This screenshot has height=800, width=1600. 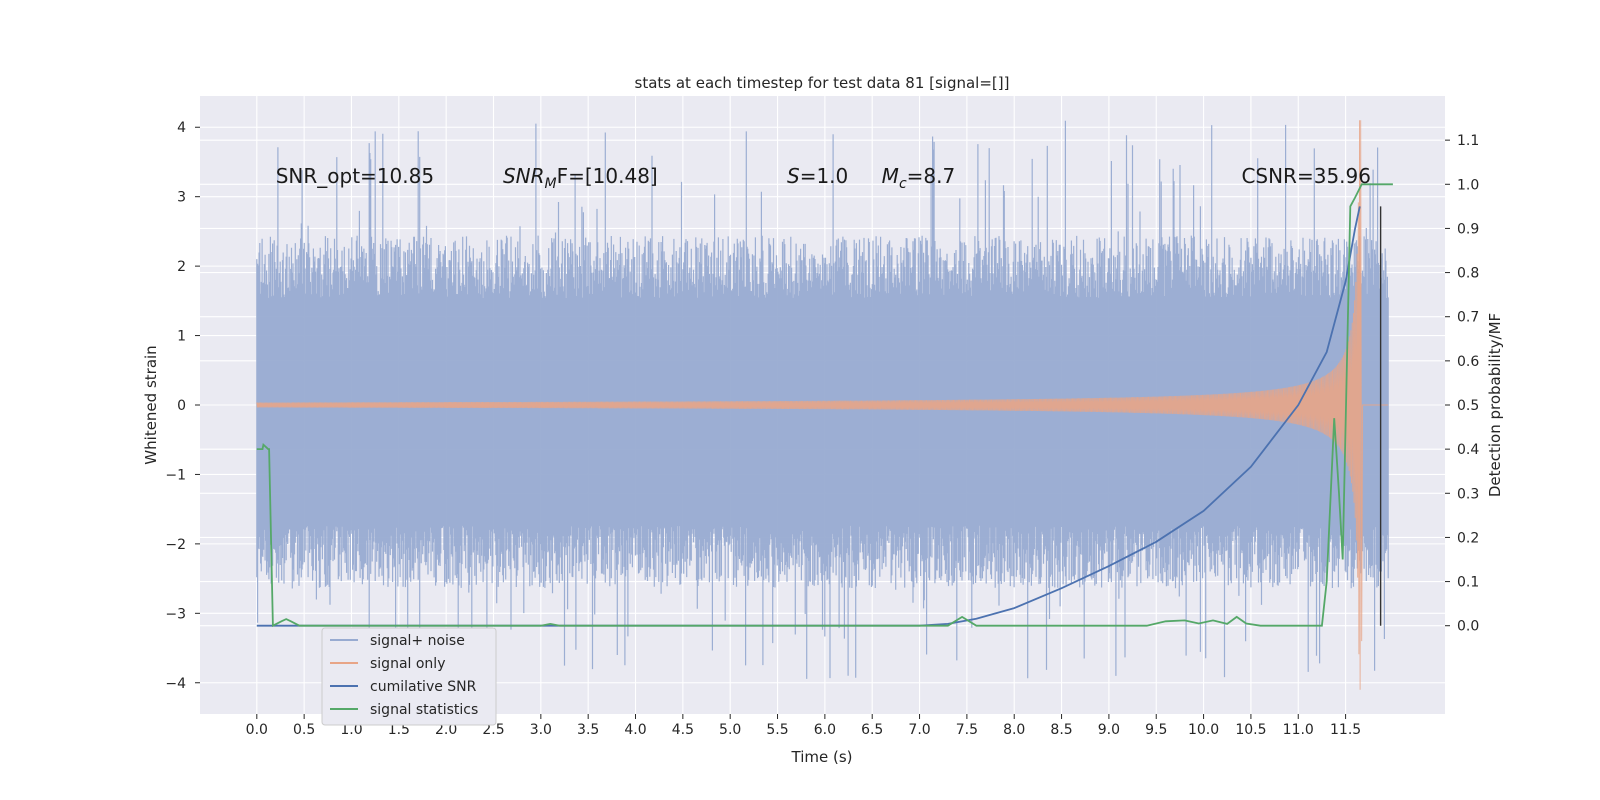 I want to click on annotation-rest-text: =8.7, so click(x=931, y=176).